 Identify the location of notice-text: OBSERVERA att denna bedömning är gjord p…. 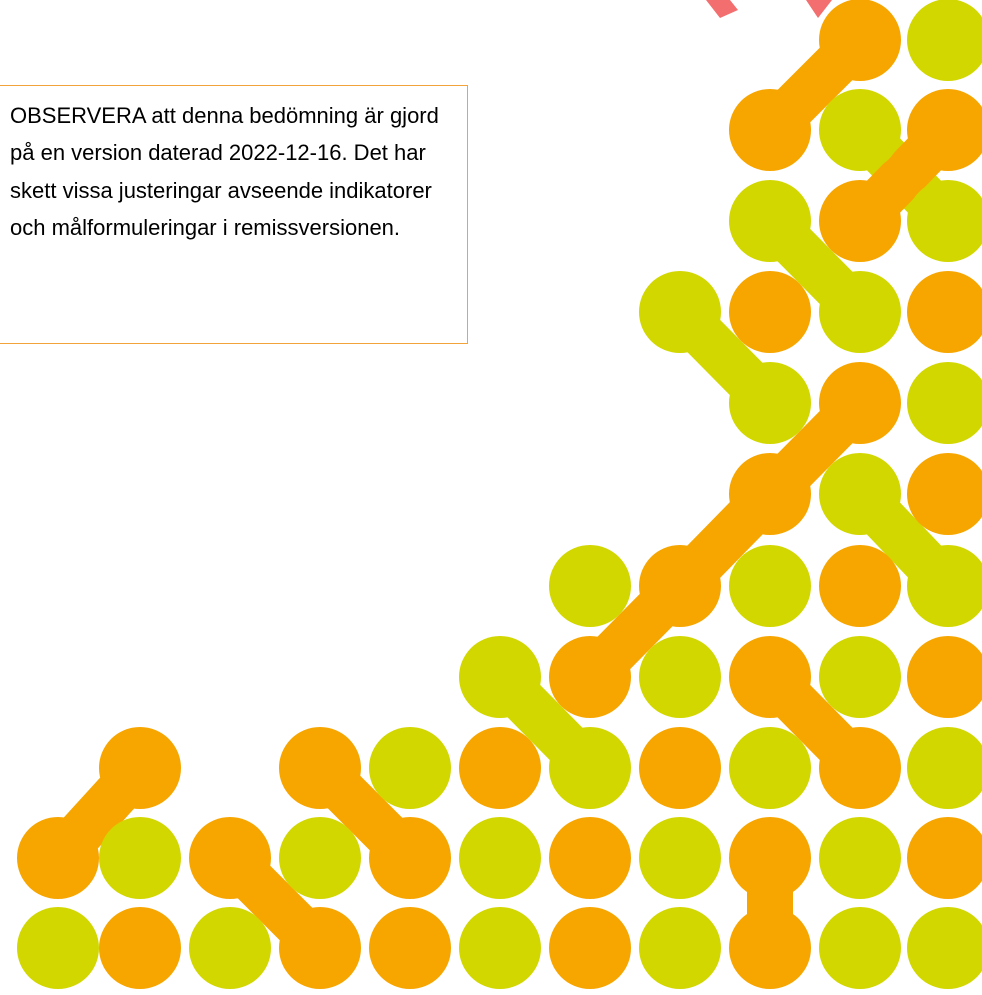
(224, 172).